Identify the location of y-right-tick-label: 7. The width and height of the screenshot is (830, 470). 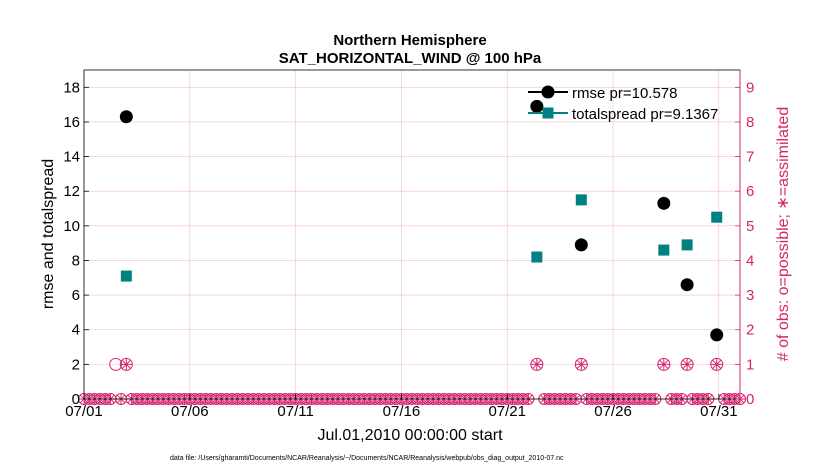
(750, 157).